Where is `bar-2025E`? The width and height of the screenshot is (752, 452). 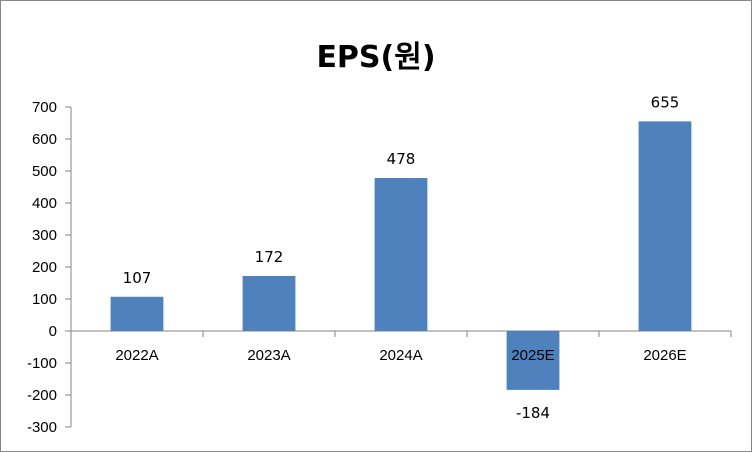 bar-2025E is located at coordinates (533, 360).